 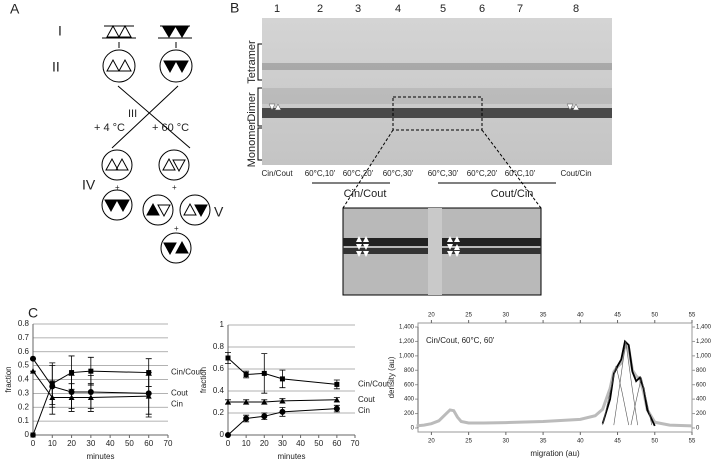 What do you see at coordinates (506, 316) in the screenshot?
I see `x2-tick-label: 30` at bounding box center [506, 316].